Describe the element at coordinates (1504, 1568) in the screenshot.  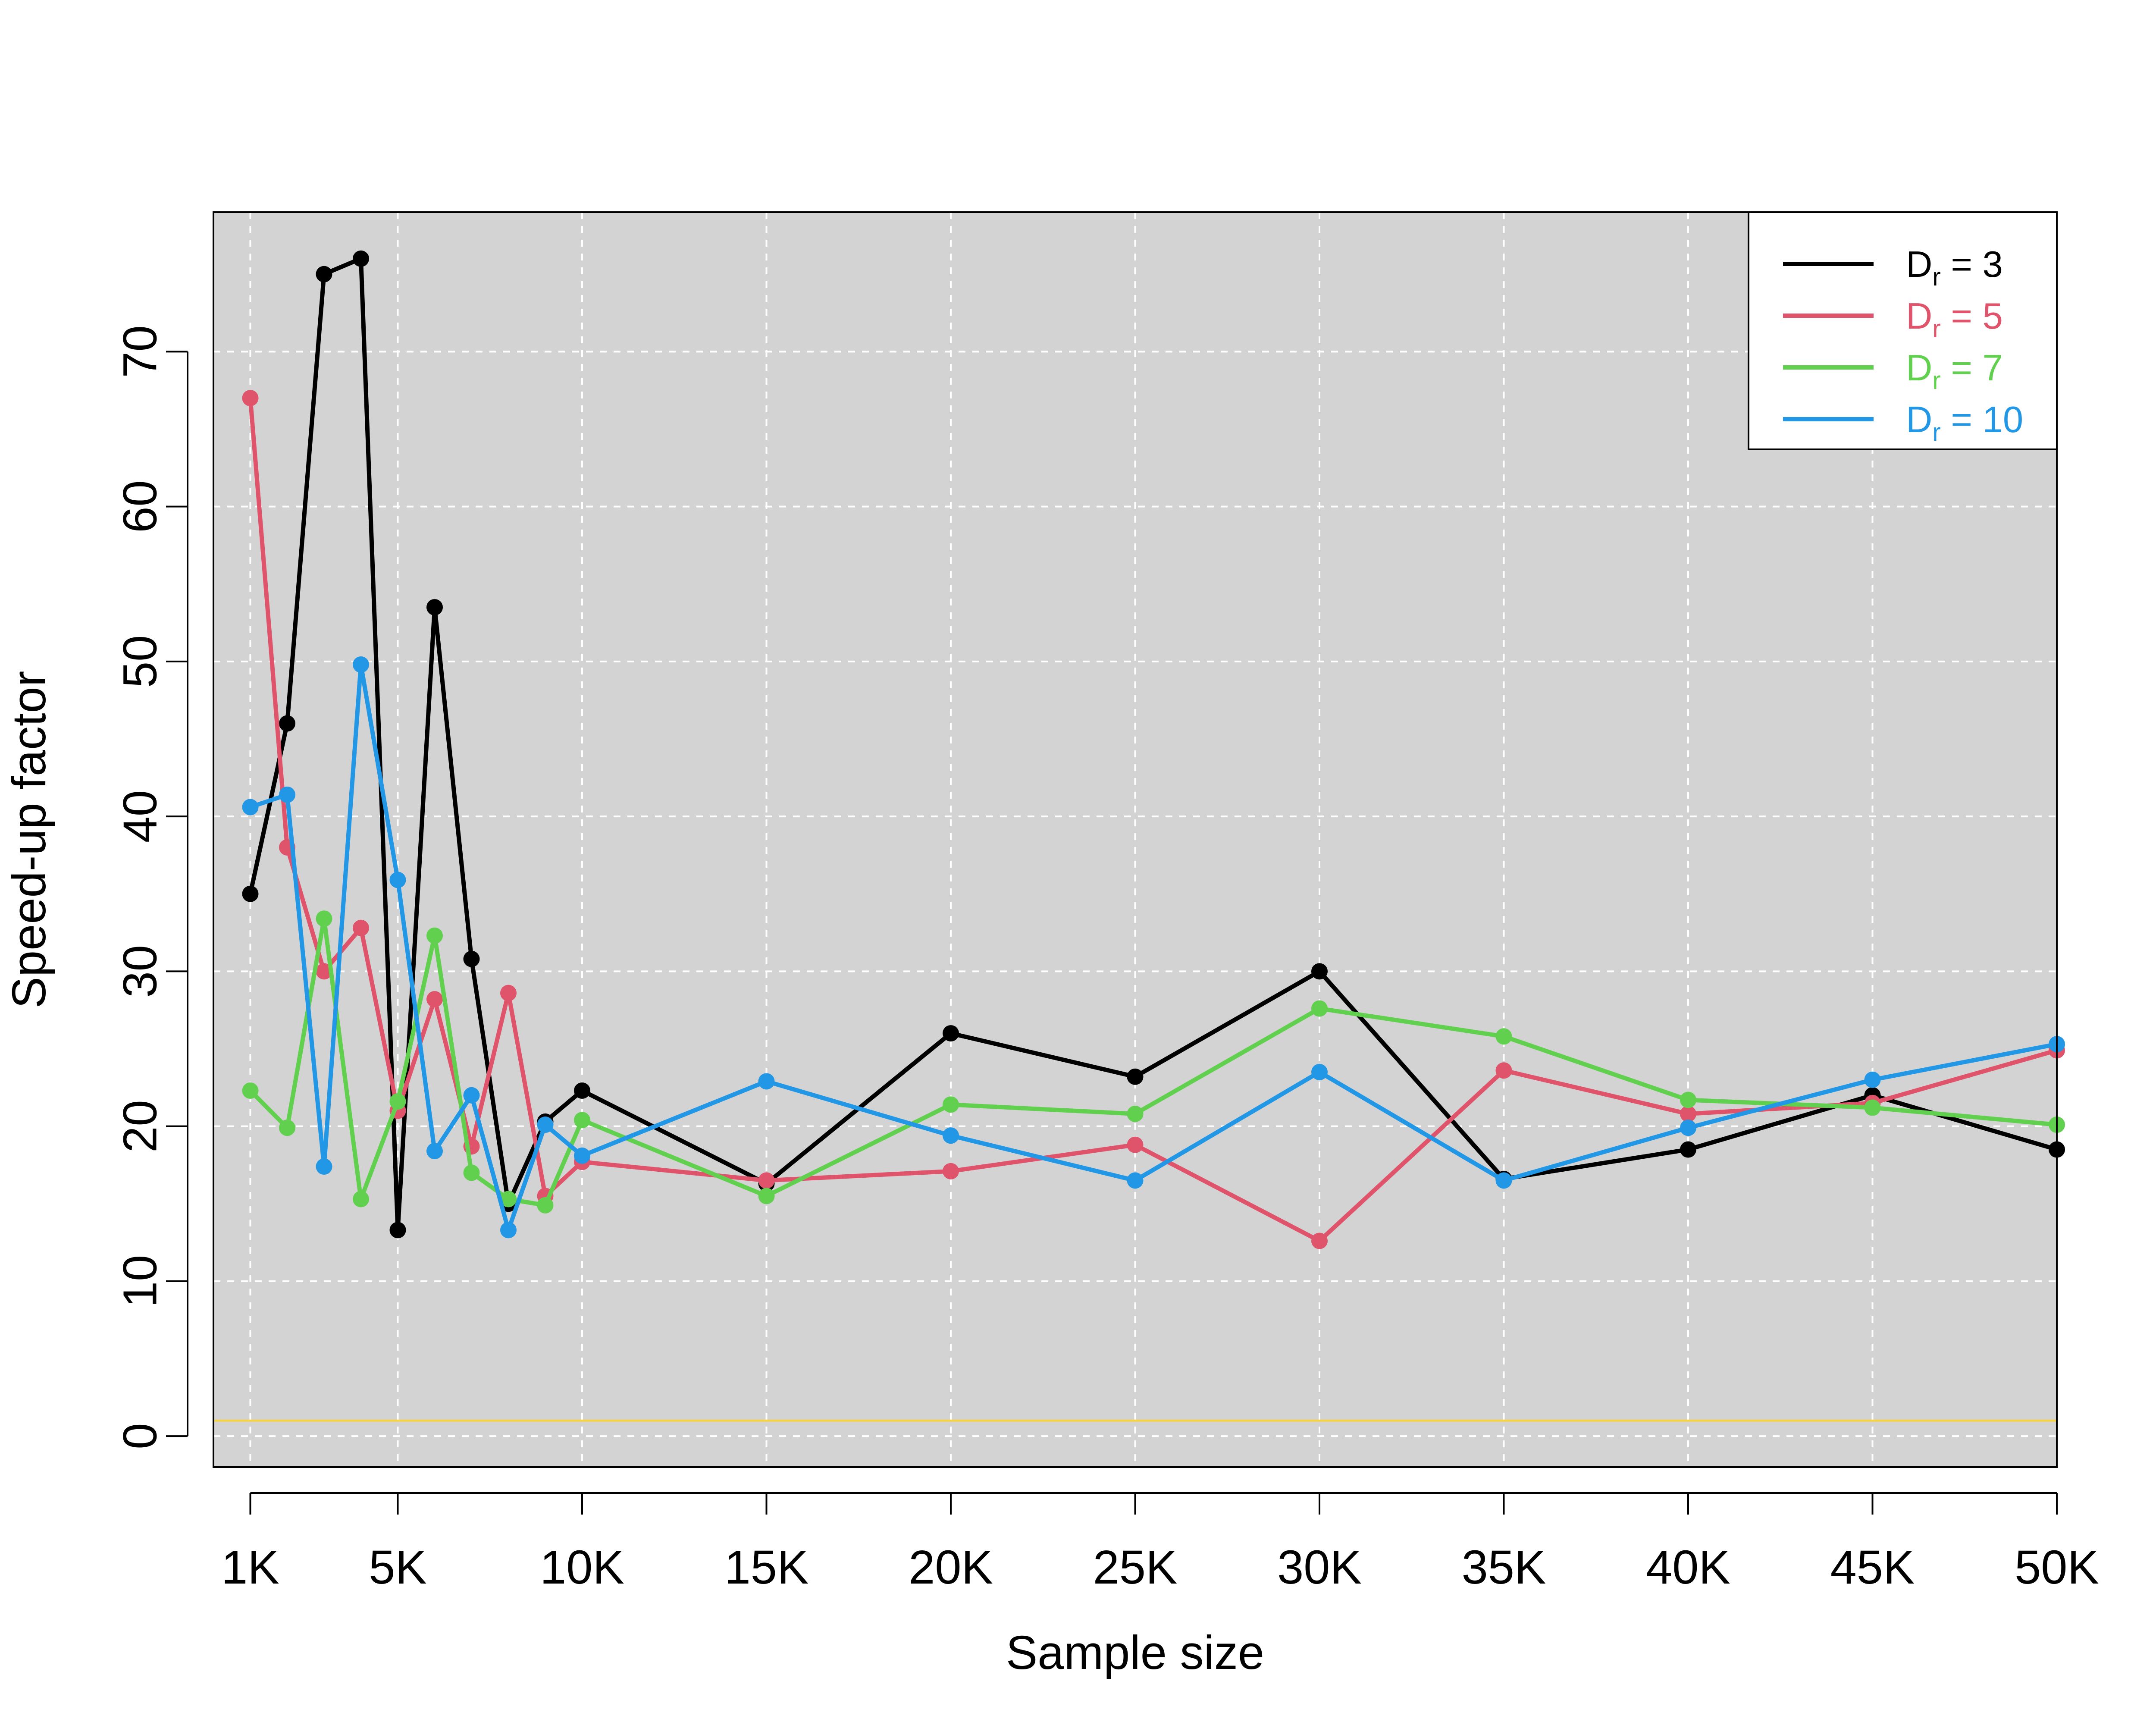
I see `x-tick-label: 35K` at that location.